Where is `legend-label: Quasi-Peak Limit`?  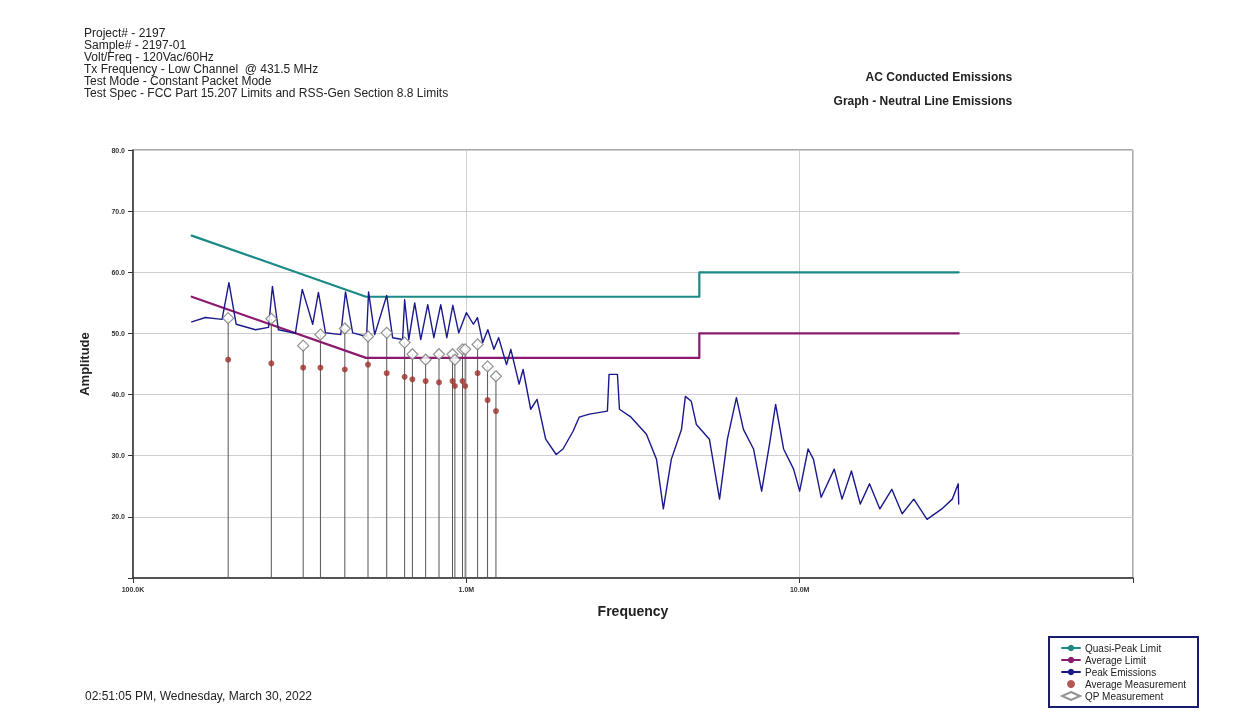 legend-label: Quasi-Peak Limit is located at coordinates (1123, 648).